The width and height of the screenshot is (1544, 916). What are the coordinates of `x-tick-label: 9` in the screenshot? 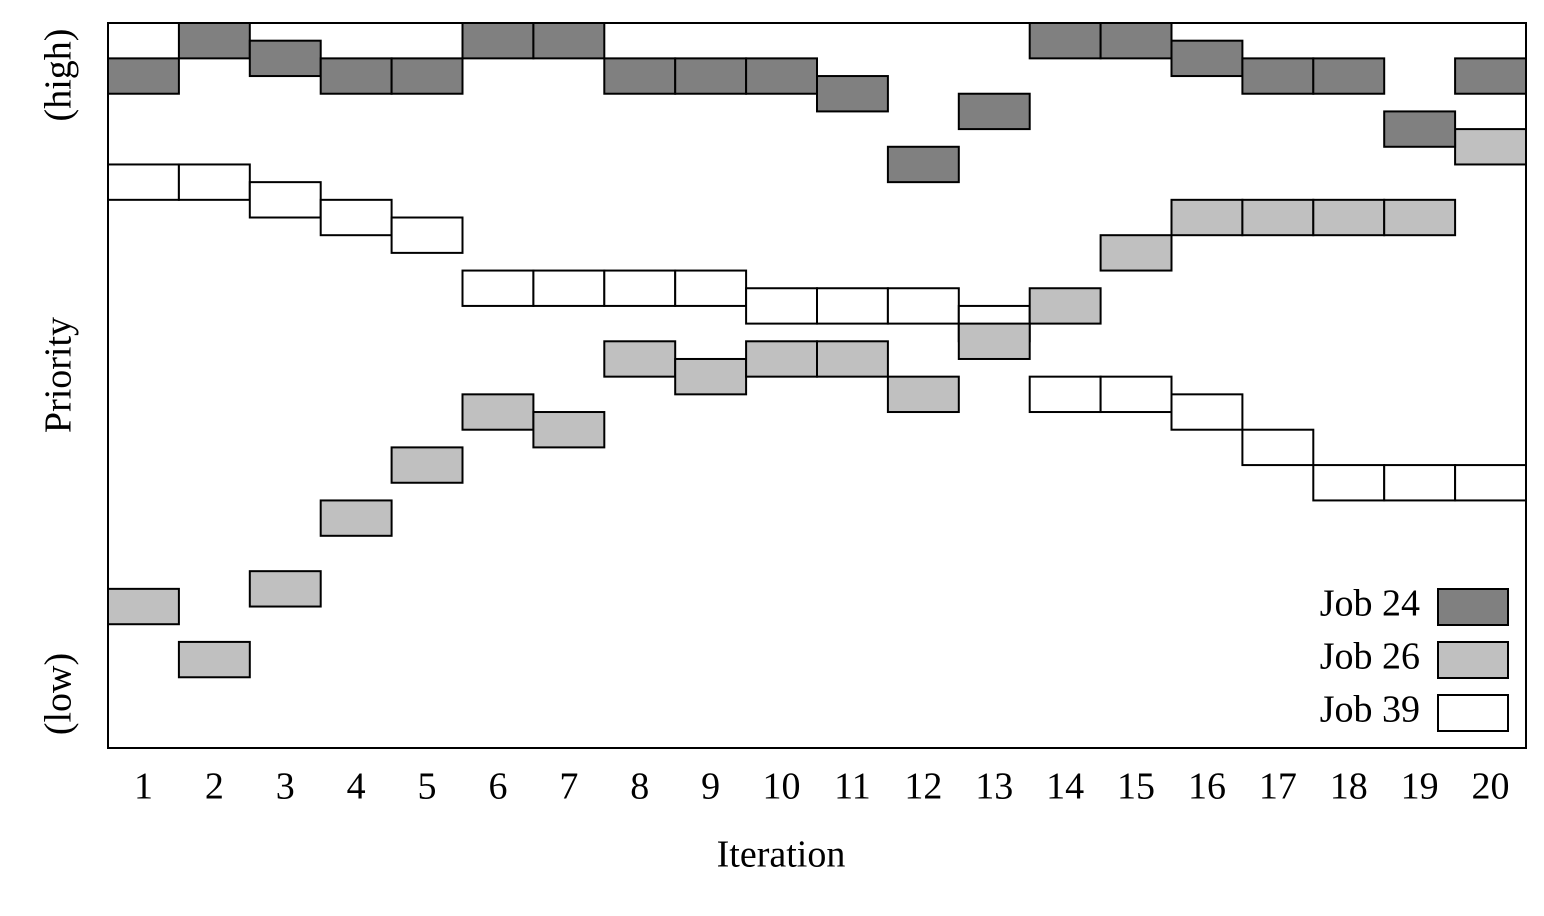 It's located at (710, 787).